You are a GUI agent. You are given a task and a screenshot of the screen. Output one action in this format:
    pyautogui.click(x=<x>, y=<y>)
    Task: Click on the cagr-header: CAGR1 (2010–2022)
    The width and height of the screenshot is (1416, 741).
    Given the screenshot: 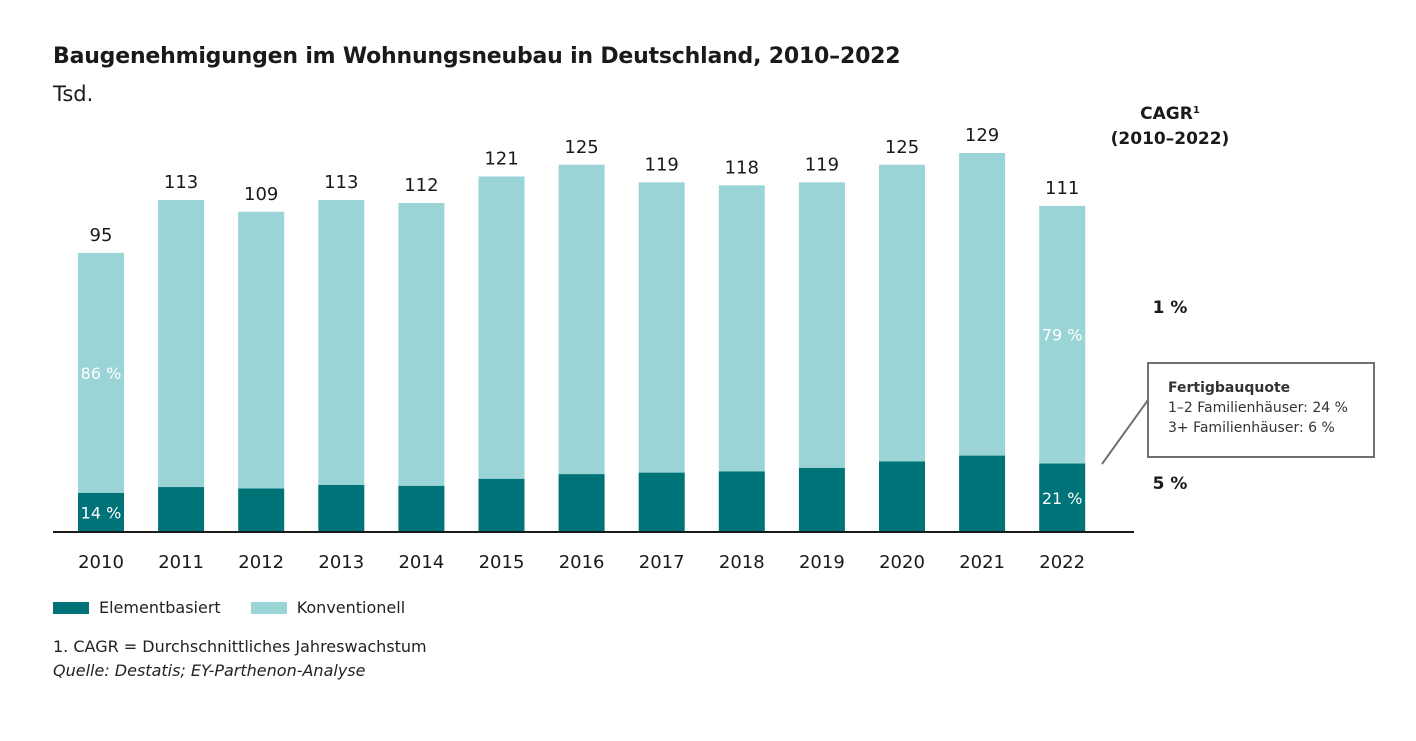 What is the action you would take?
    pyautogui.click(x=1170, y=125)
    